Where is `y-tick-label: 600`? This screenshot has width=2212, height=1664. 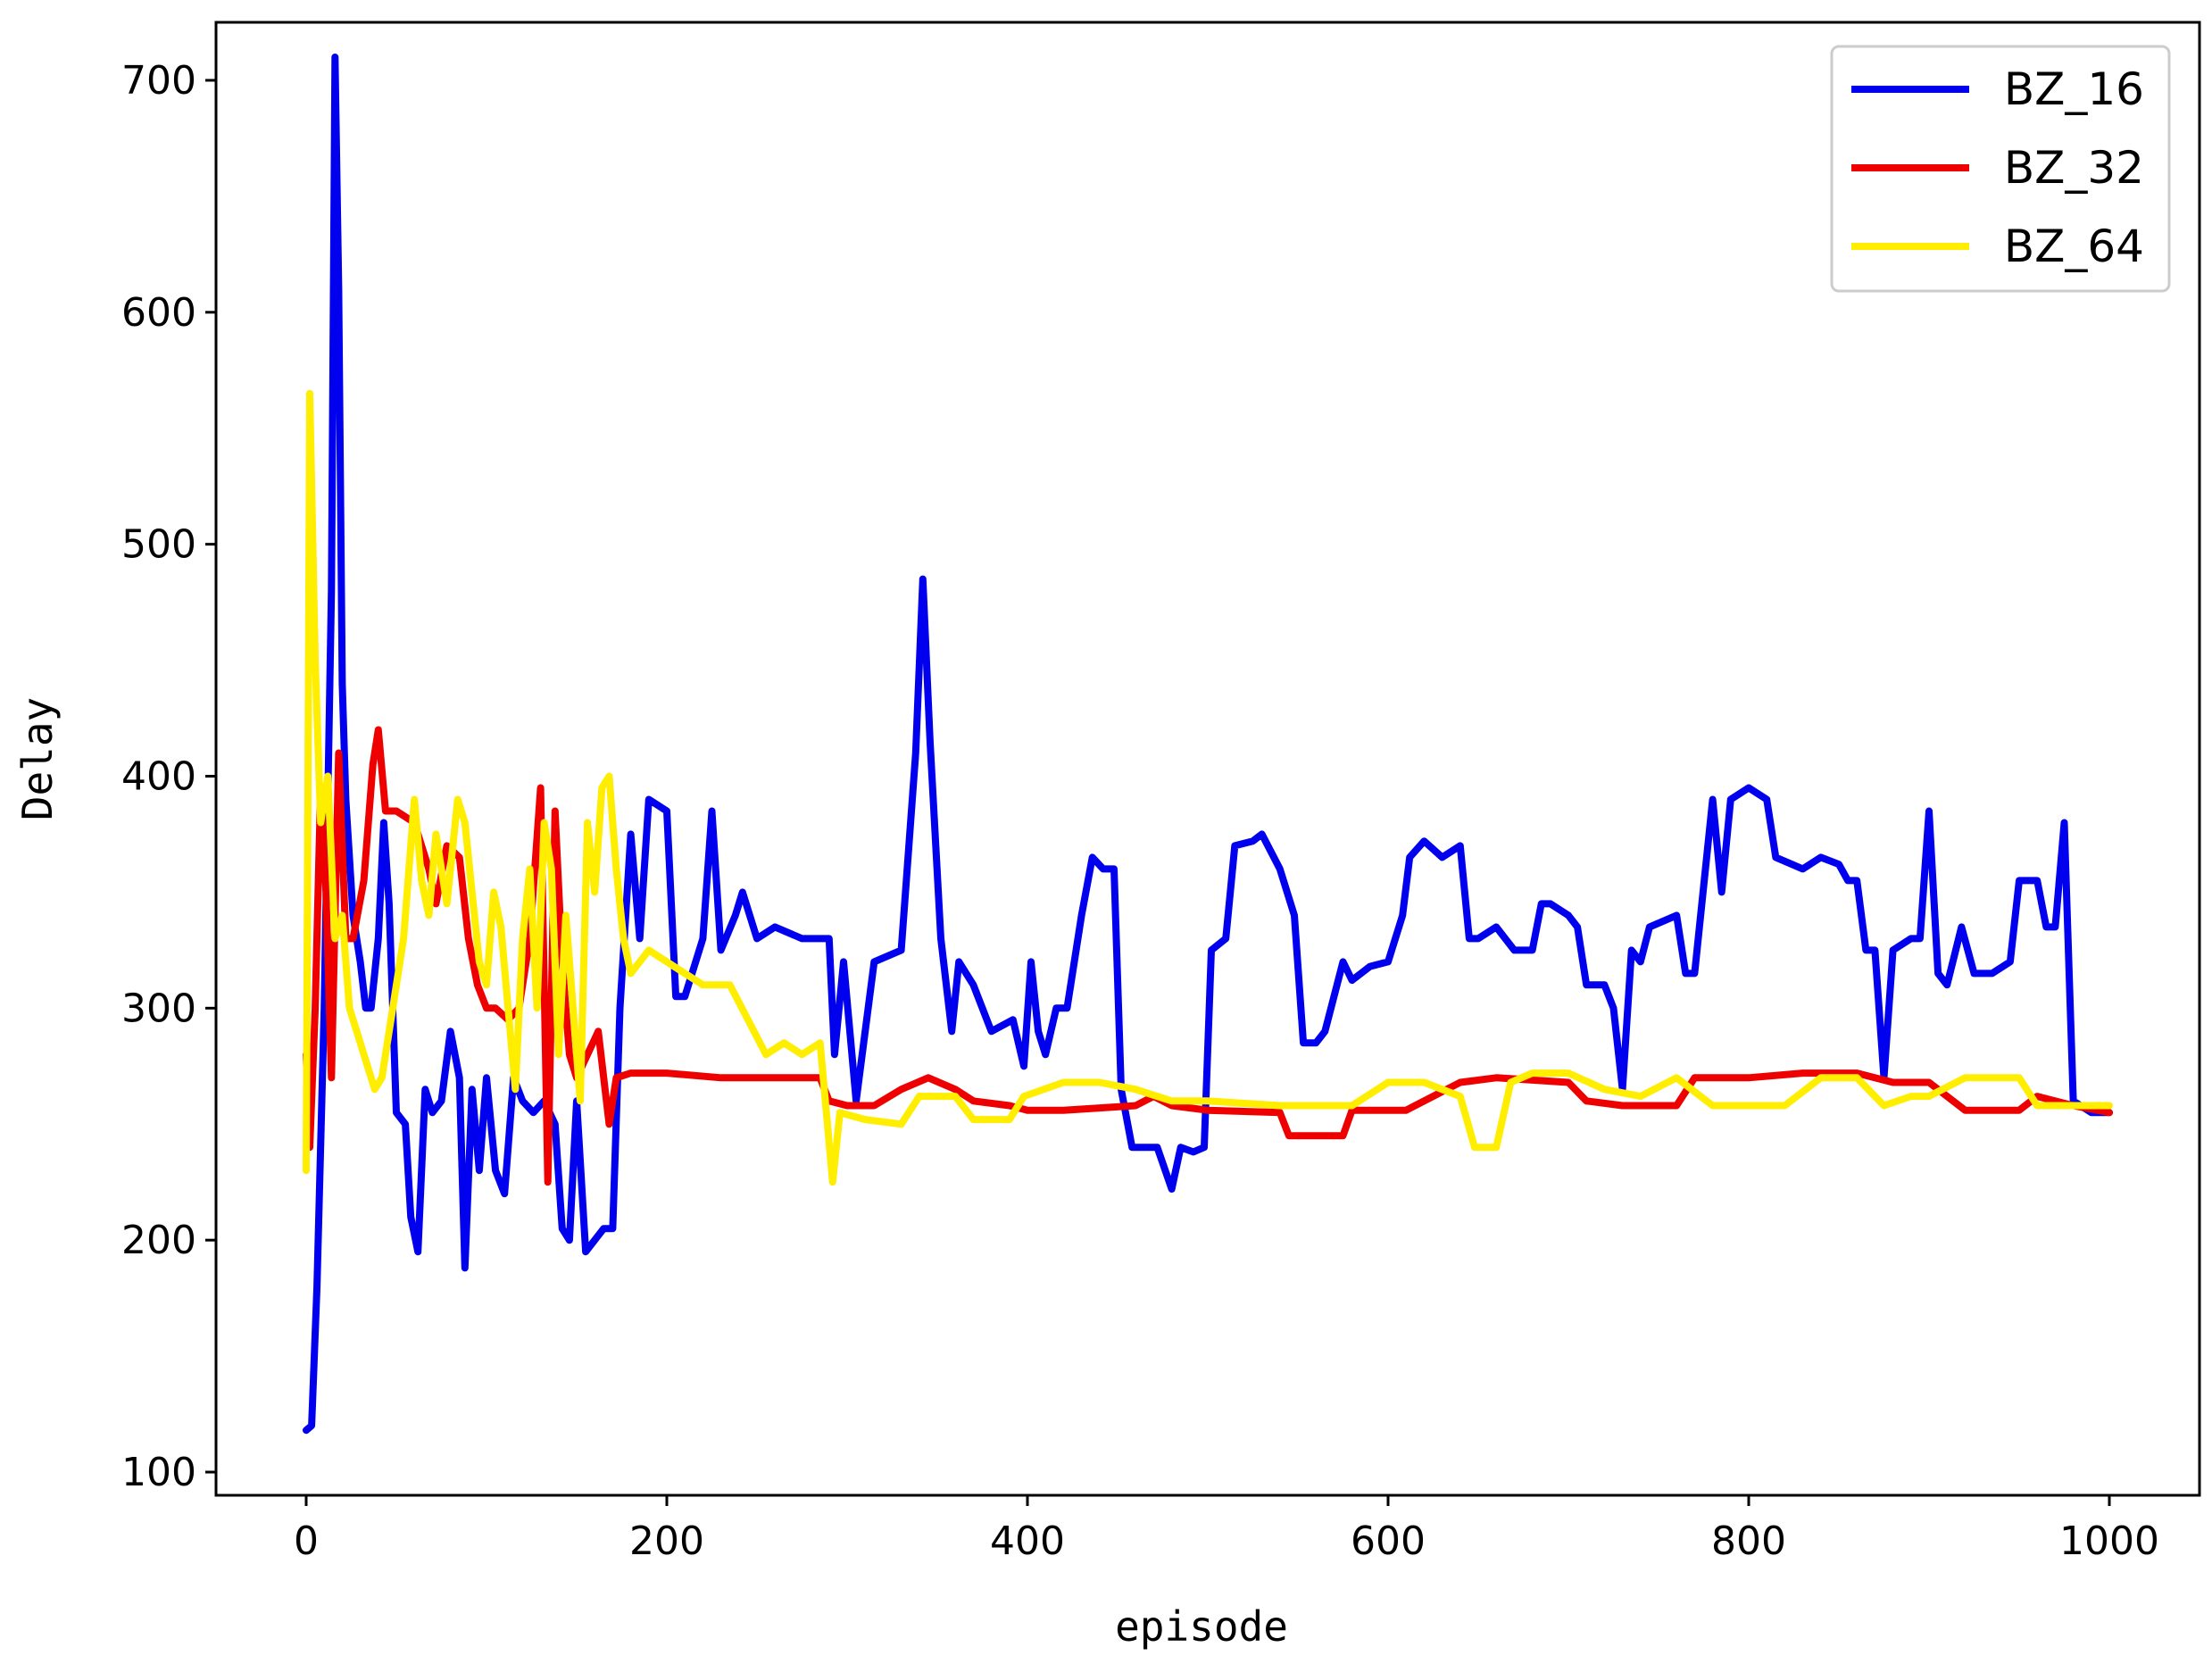
y-tick-label: 600 is located at coordinates (158, 313).